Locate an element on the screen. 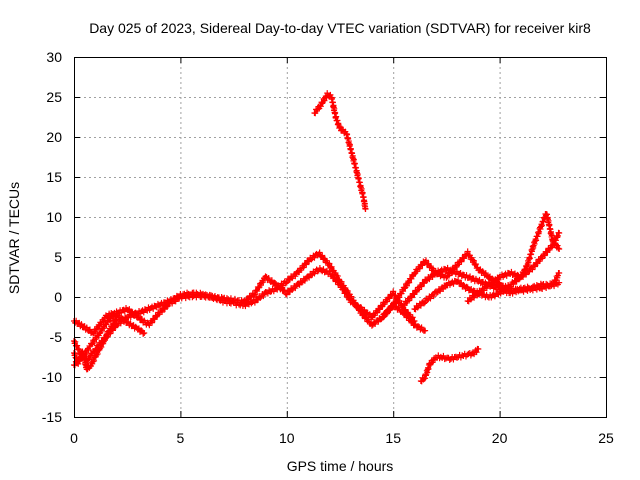 The image size is (640, 480). y-tick-label: 15 is located at coordinates (54, 177).